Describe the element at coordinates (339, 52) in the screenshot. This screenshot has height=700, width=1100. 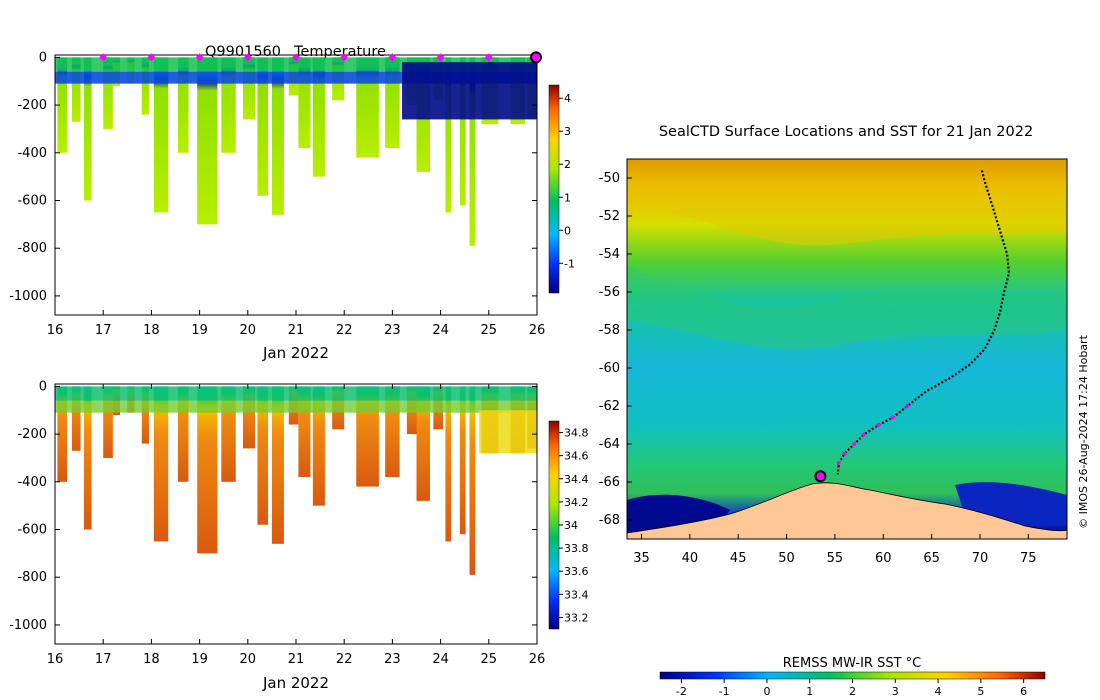
I see `temperature-title-var: Temperature` at that location.